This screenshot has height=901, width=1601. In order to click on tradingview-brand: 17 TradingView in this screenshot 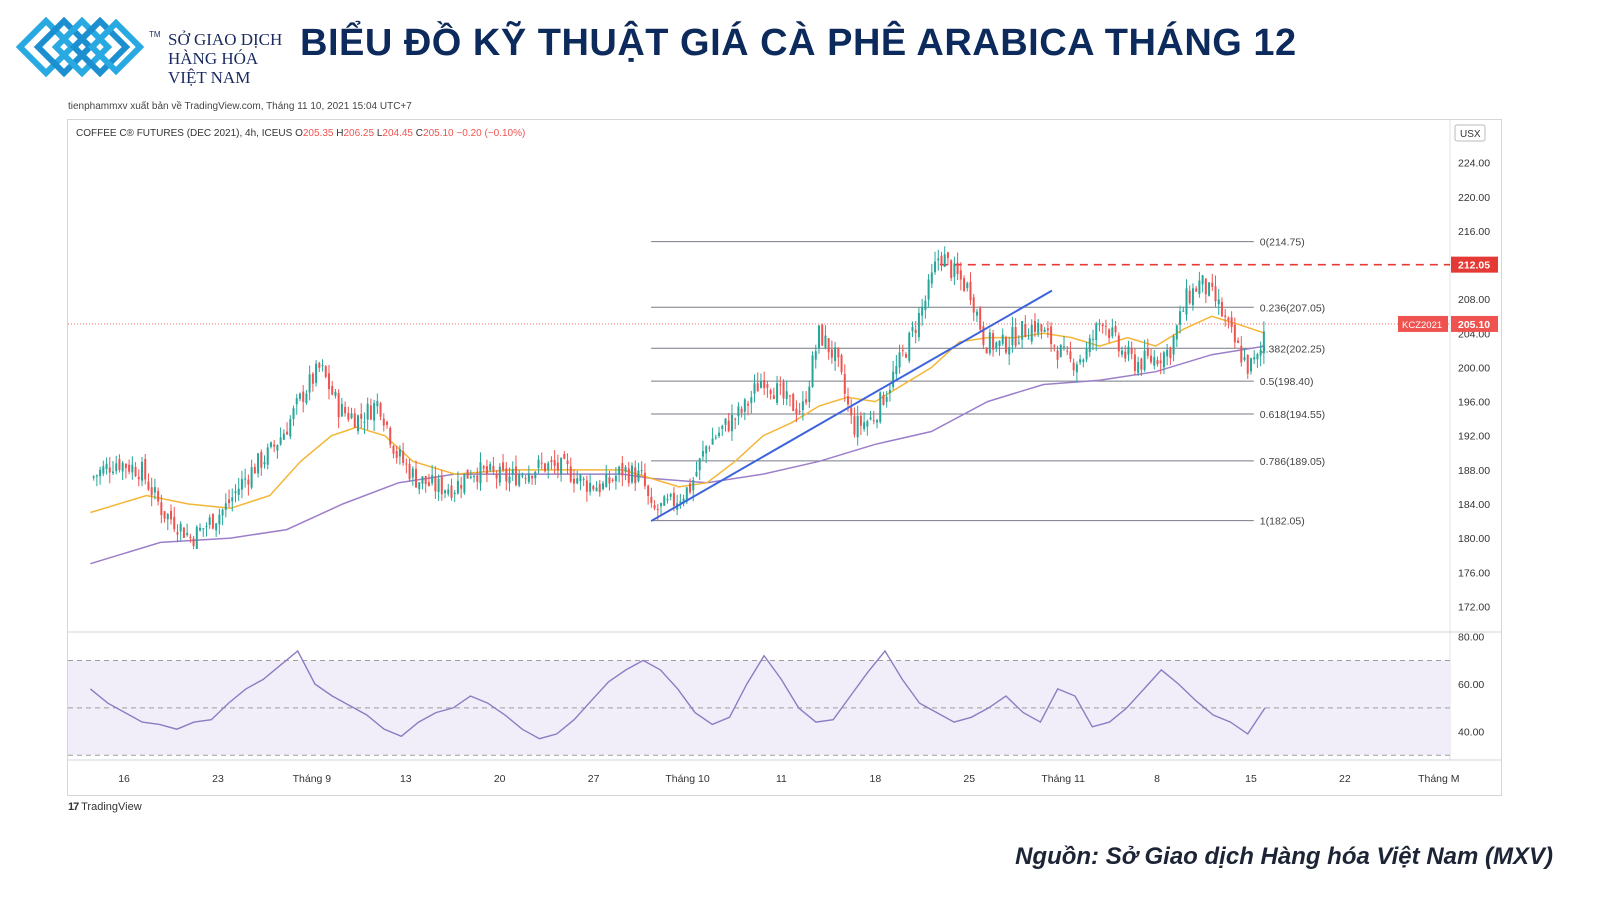, I will do `click(105, 807)`.